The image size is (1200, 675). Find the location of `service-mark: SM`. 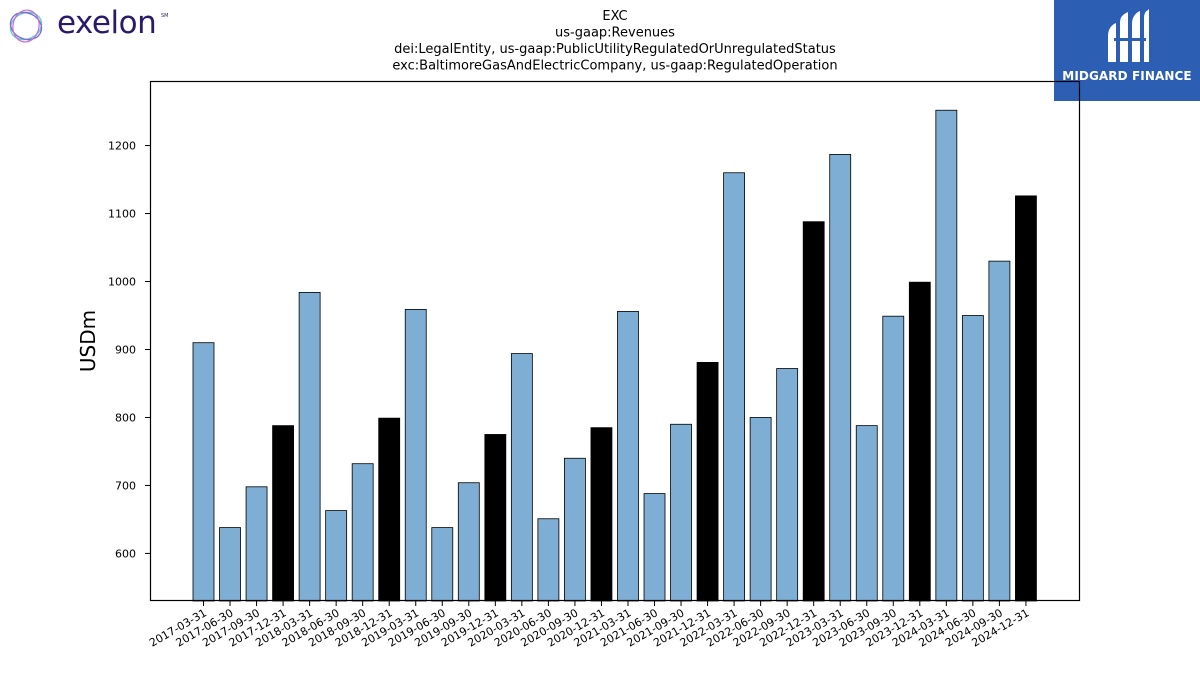

service-mark: SM is located at coordinates (165, 16).